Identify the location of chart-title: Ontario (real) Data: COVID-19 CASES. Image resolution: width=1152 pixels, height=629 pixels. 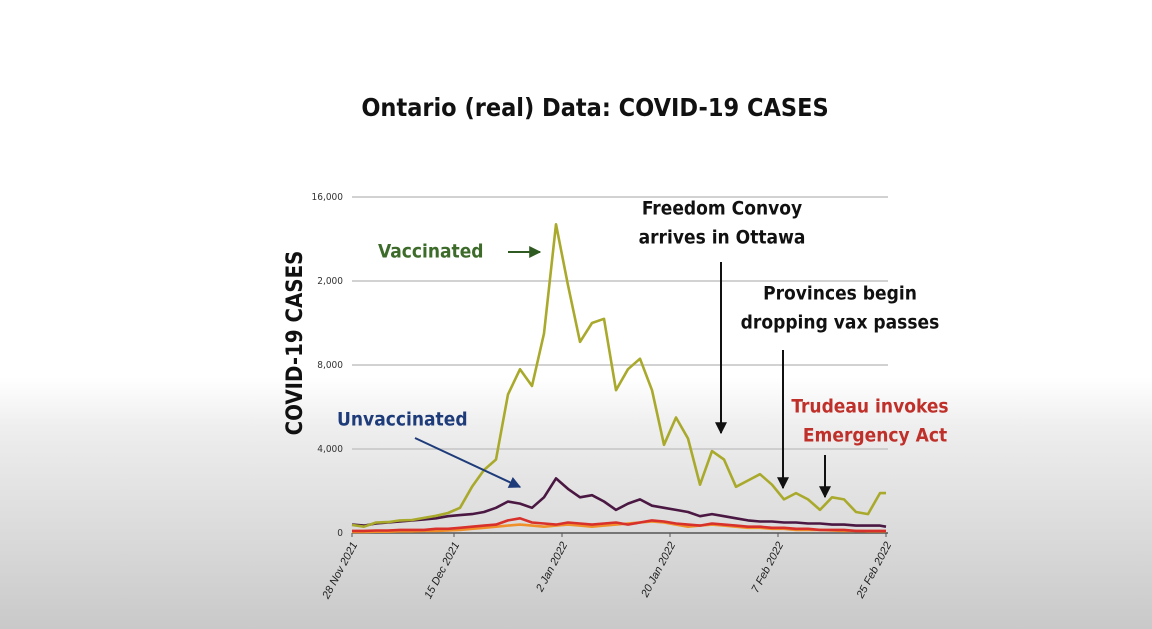
(594, 107).